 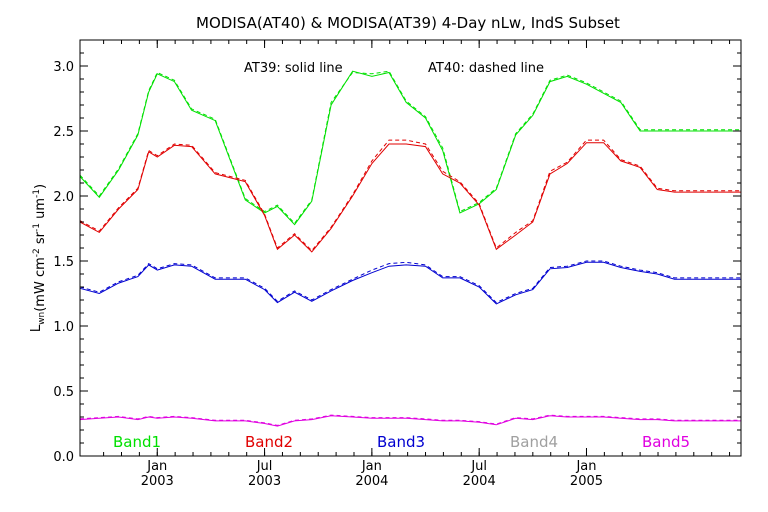 What do you see at coordinates (666, 442) in the screenshot?
I see `legend-band5: Band5` at bounding box center [666, 442].